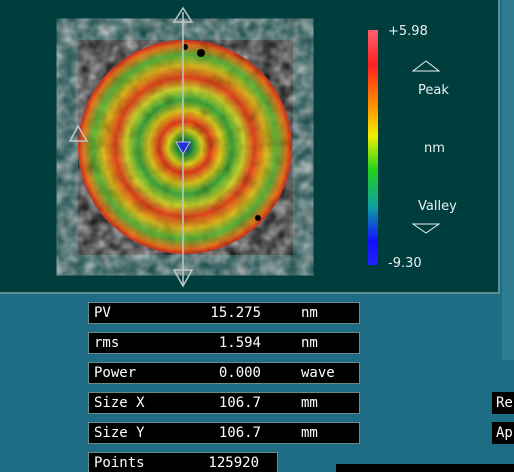 This screenshot has width=514, height=472. What do you see at coordinates (408, 31) in the screenshot?
I see `colorbar-max: +5.98` at bounding box center [408, 31].